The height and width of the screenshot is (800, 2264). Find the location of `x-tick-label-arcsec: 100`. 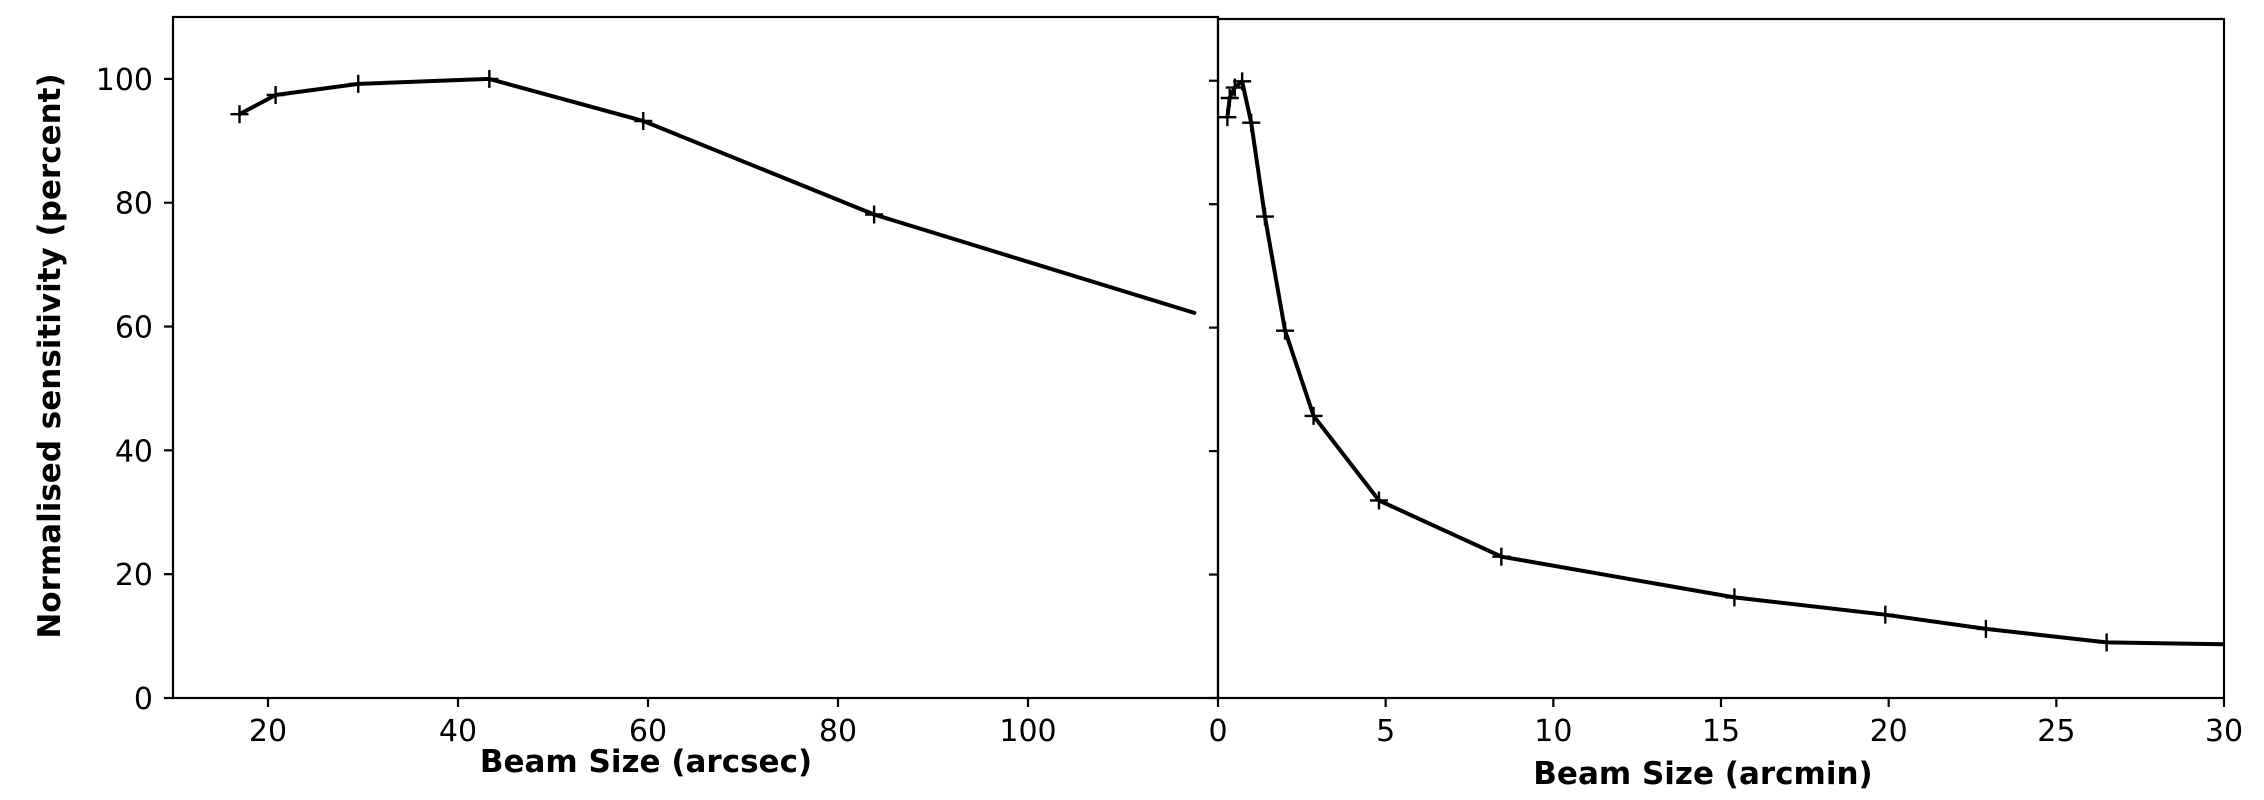

x-tick-label-arcsec: 100 is located at coordinates (1027, 731).